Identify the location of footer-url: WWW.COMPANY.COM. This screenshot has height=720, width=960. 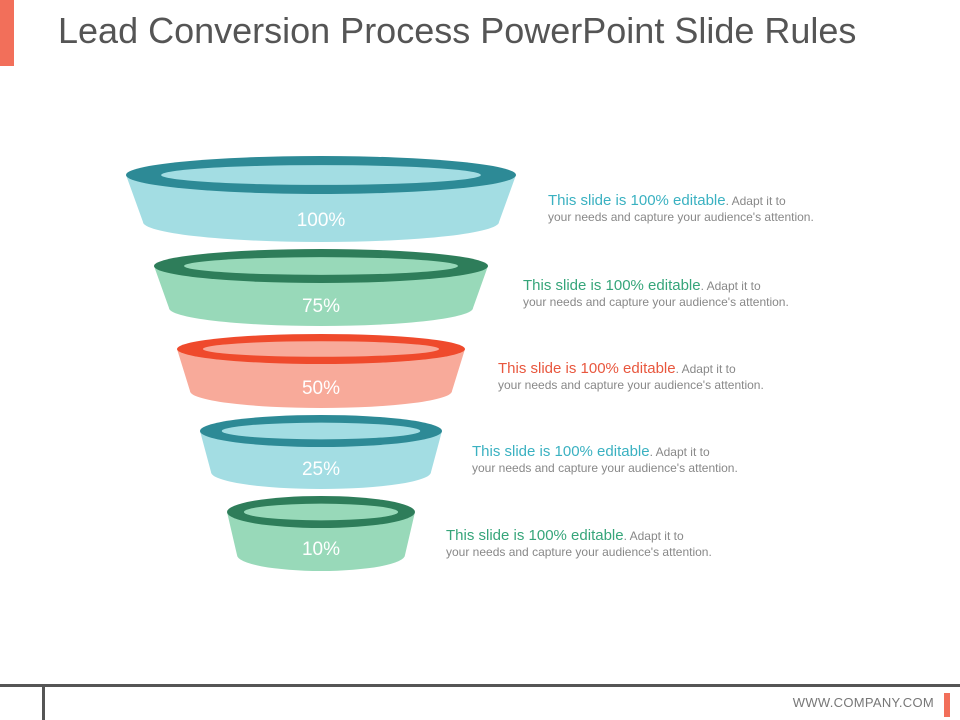
(863, 702).